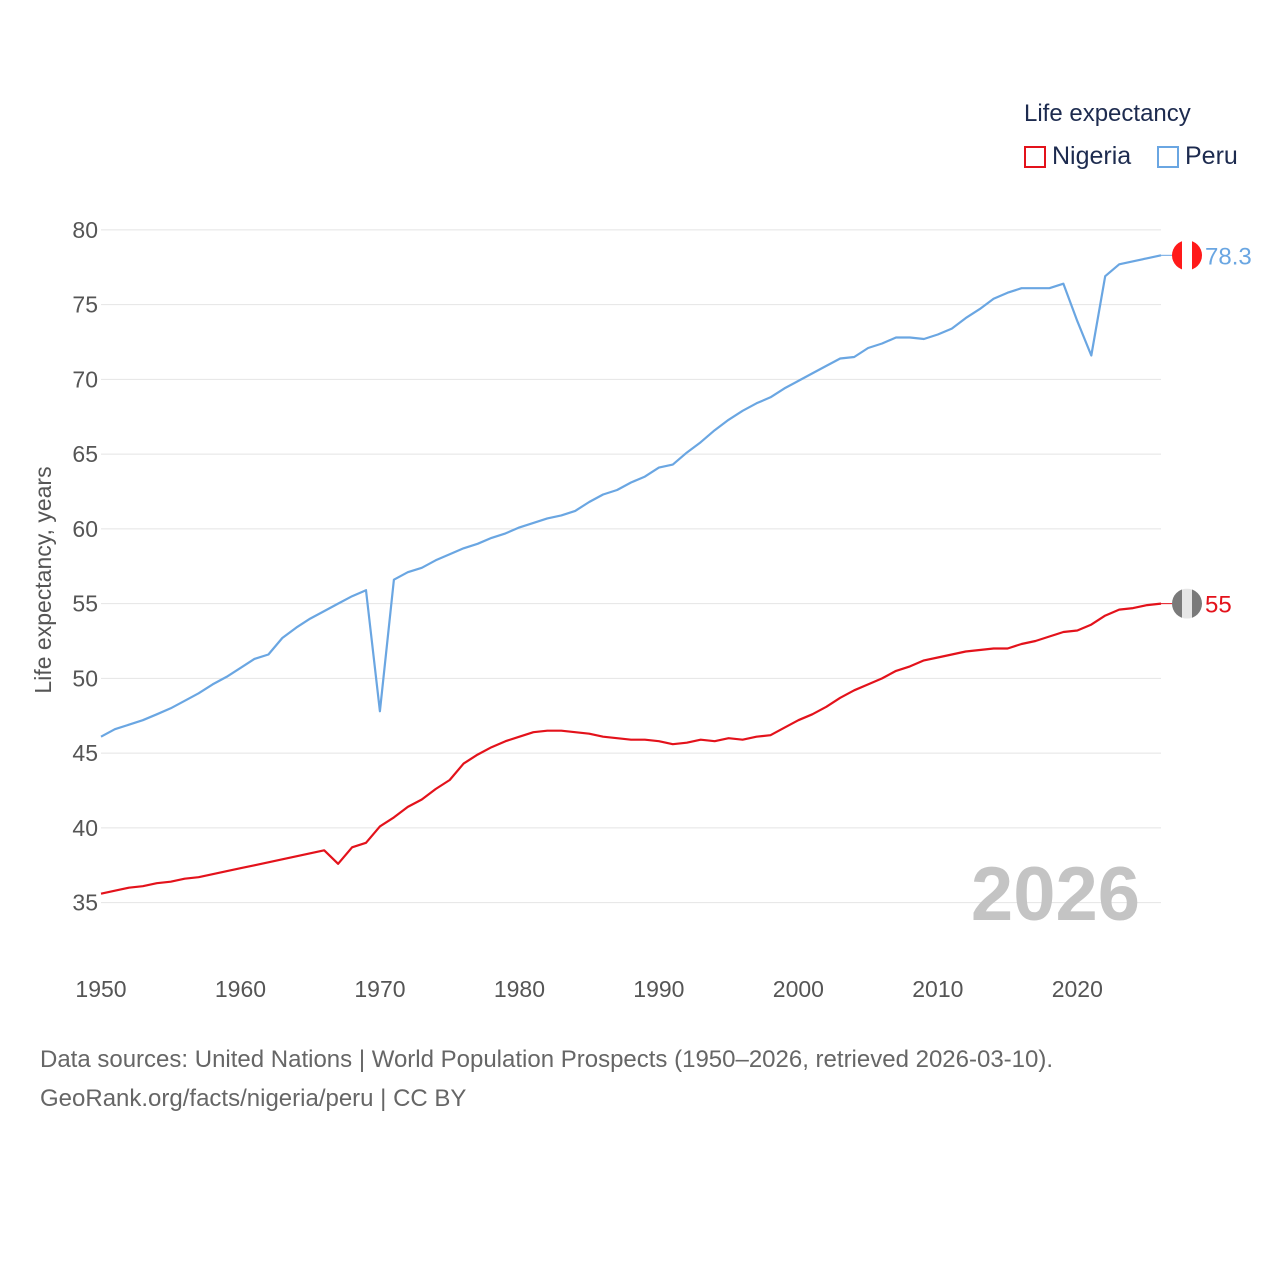 The image size is (1280, 1280). Describe the element at coordinates (1206, 429) in the screenshot. I see `series-end-markers: 55 78.3` at that location.